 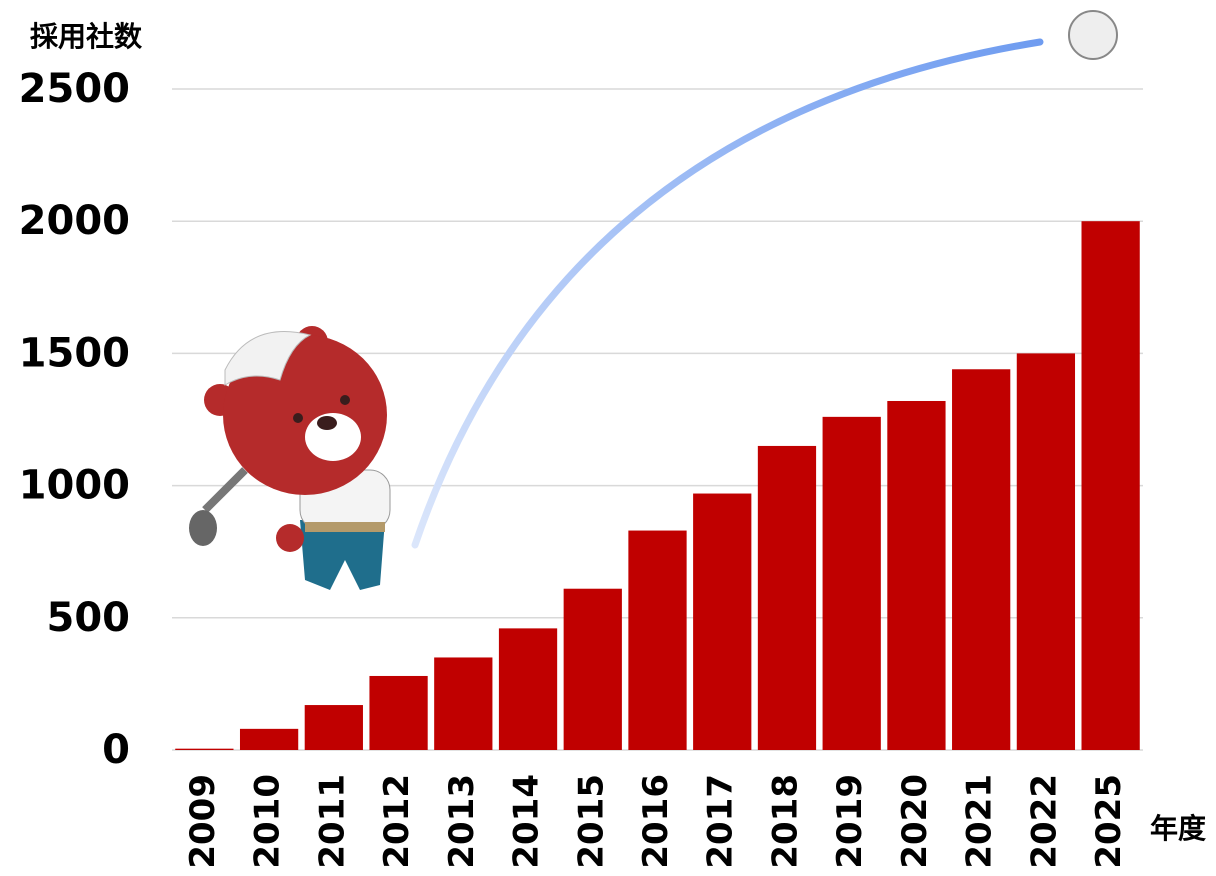 I want to click on x-tick-label: 2013, so click(x=462, y=821).